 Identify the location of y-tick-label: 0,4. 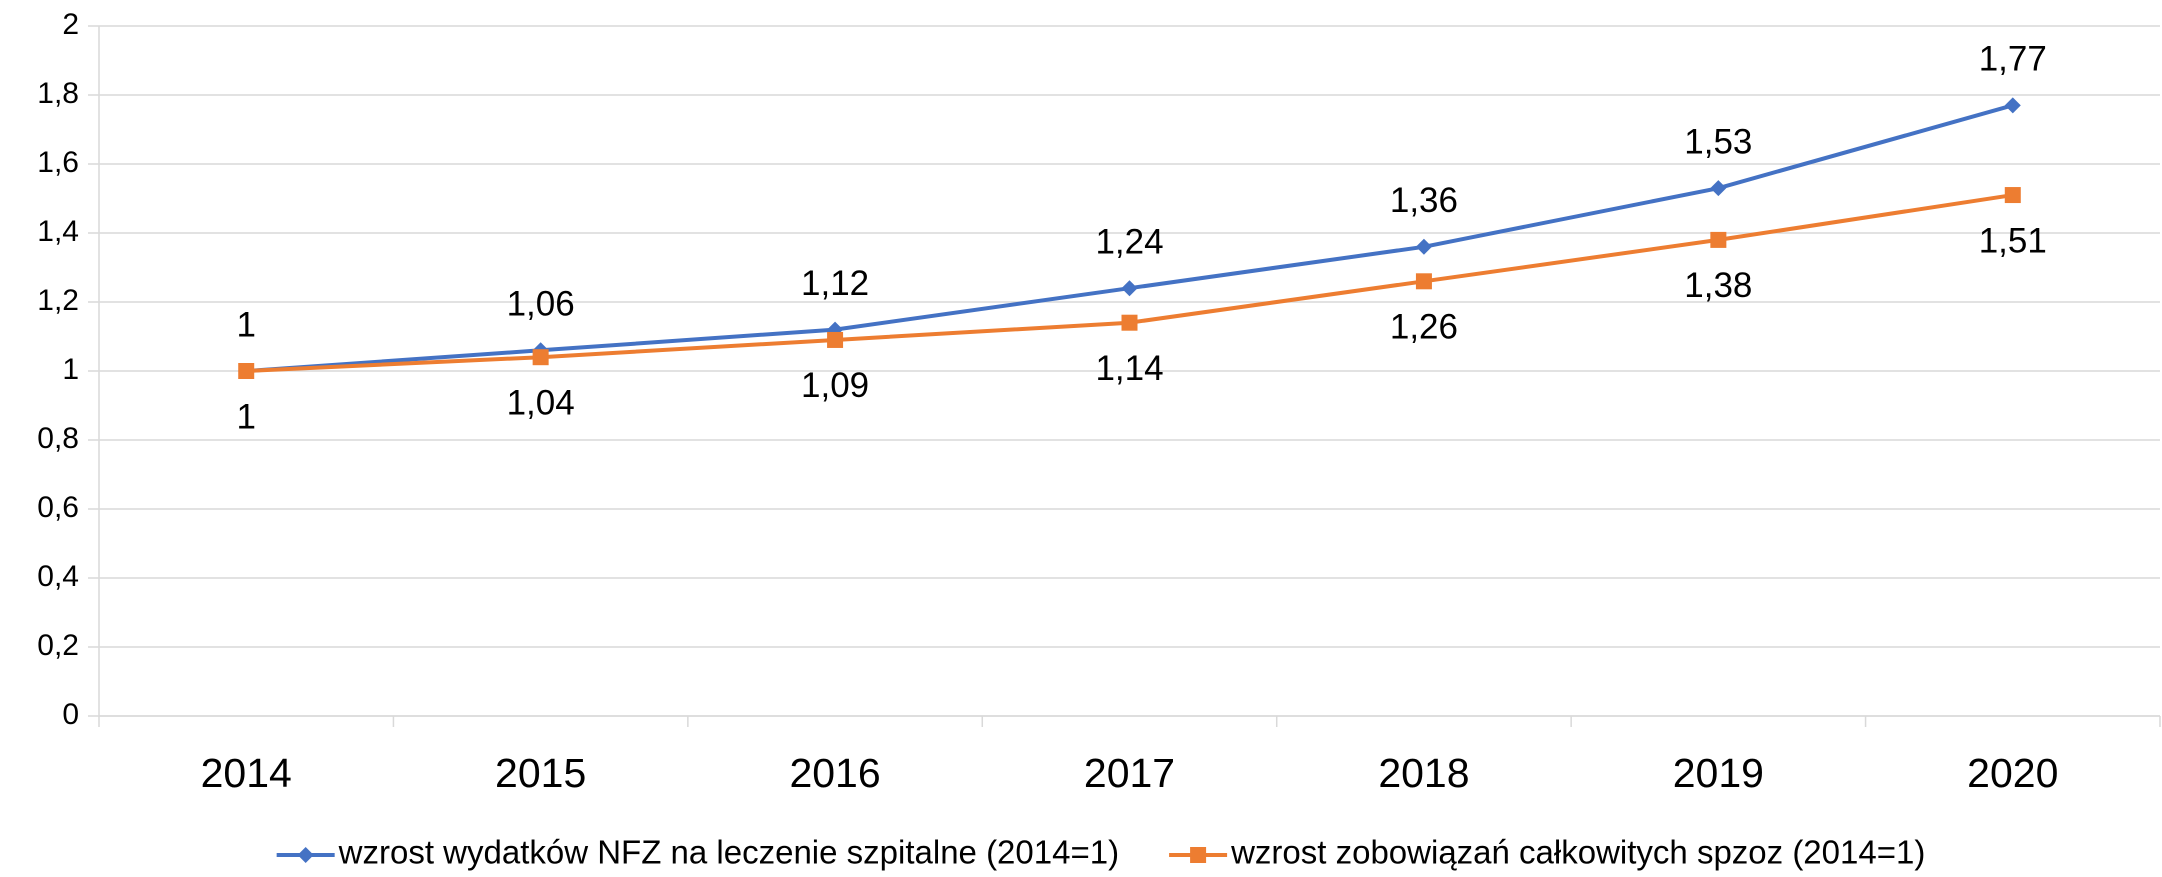
(58, 576).